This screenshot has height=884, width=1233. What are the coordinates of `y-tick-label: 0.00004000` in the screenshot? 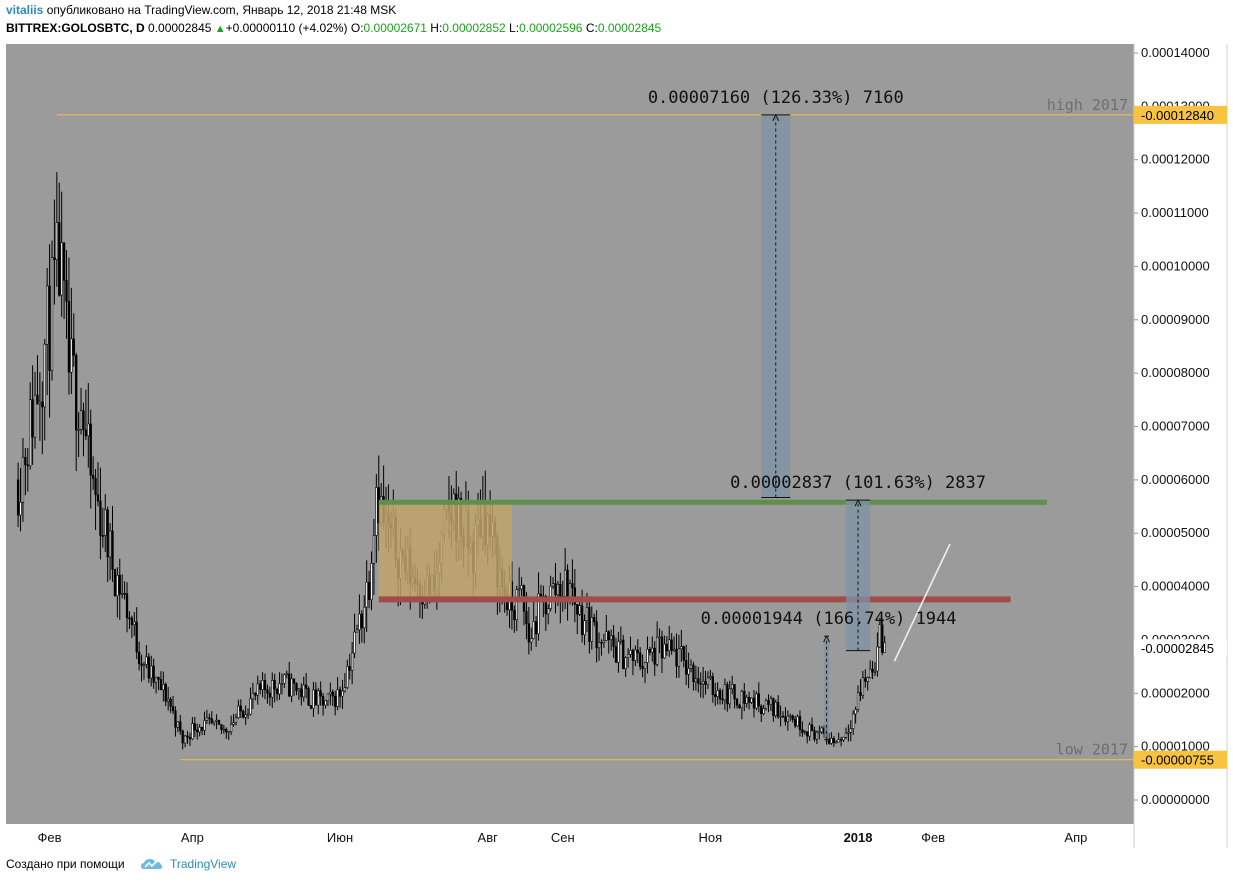 It's located at (1175, 586).